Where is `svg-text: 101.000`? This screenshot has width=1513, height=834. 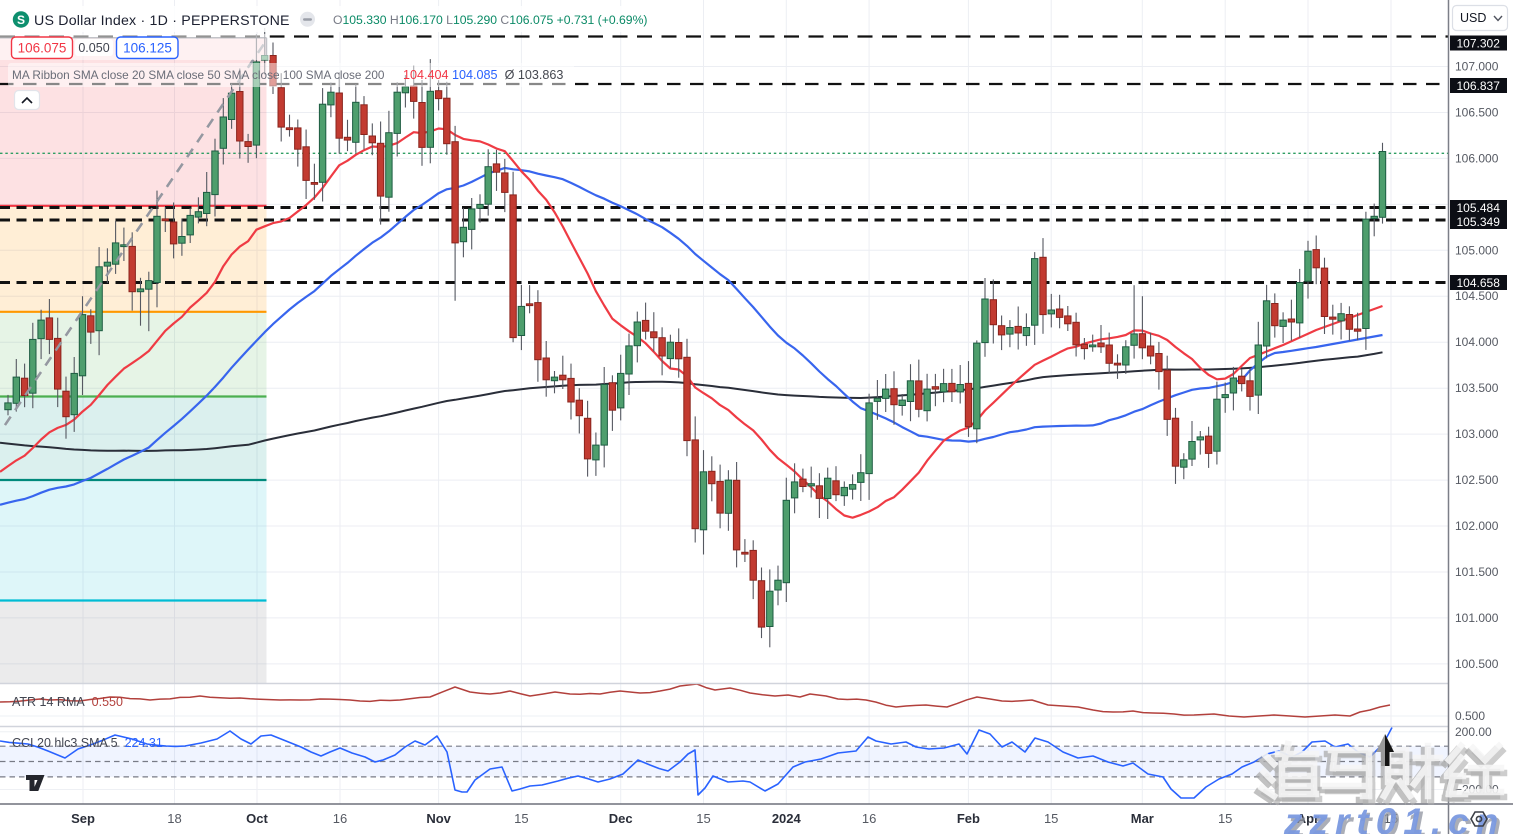 svg-text: 101.000 is located at coordinates (1477, 618).